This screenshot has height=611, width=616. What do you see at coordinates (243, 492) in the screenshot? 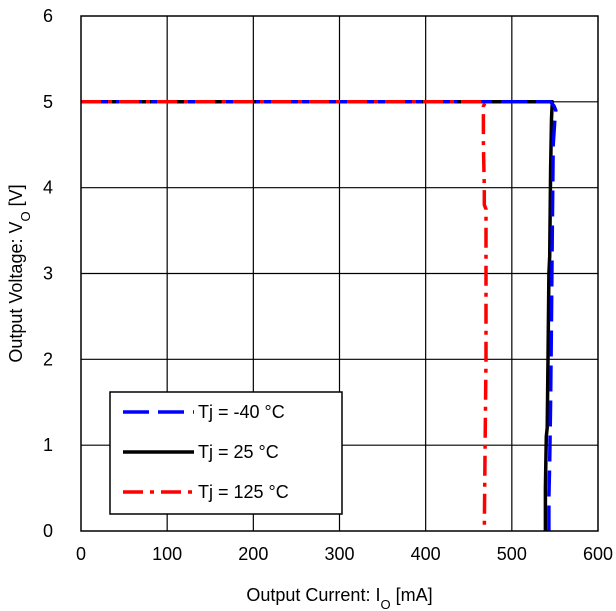
I see `legend-label-2: Tj = 125 °C` at bounding box center [243, 492].